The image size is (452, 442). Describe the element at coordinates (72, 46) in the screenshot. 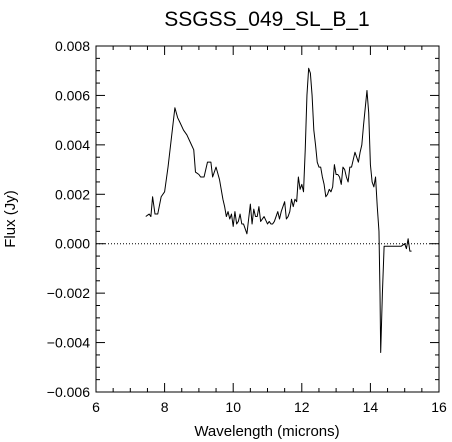

I see `y-tick-label: 0.008` at that location.